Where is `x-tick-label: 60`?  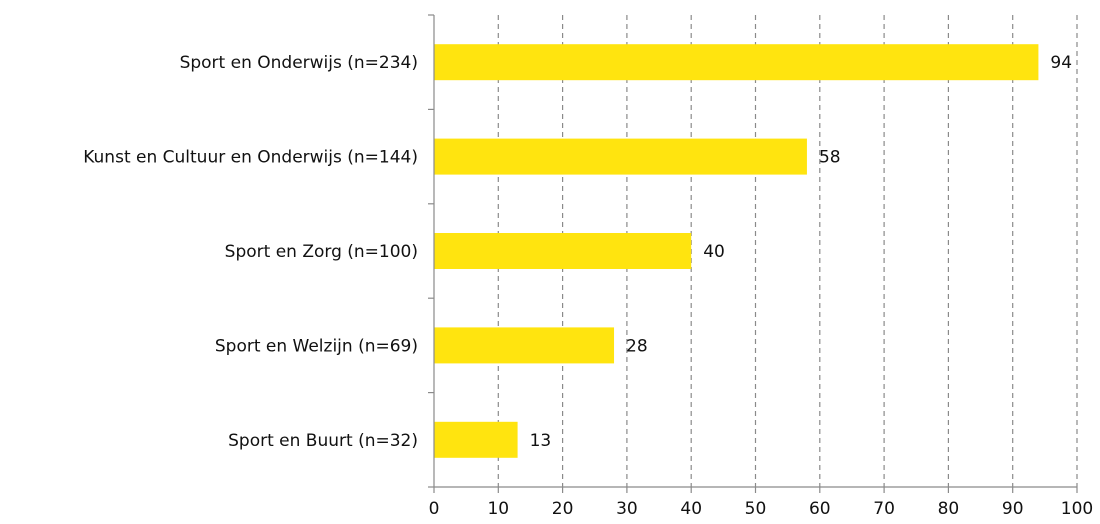
x-tick-label: 60 is located at coordinates (820, 509).